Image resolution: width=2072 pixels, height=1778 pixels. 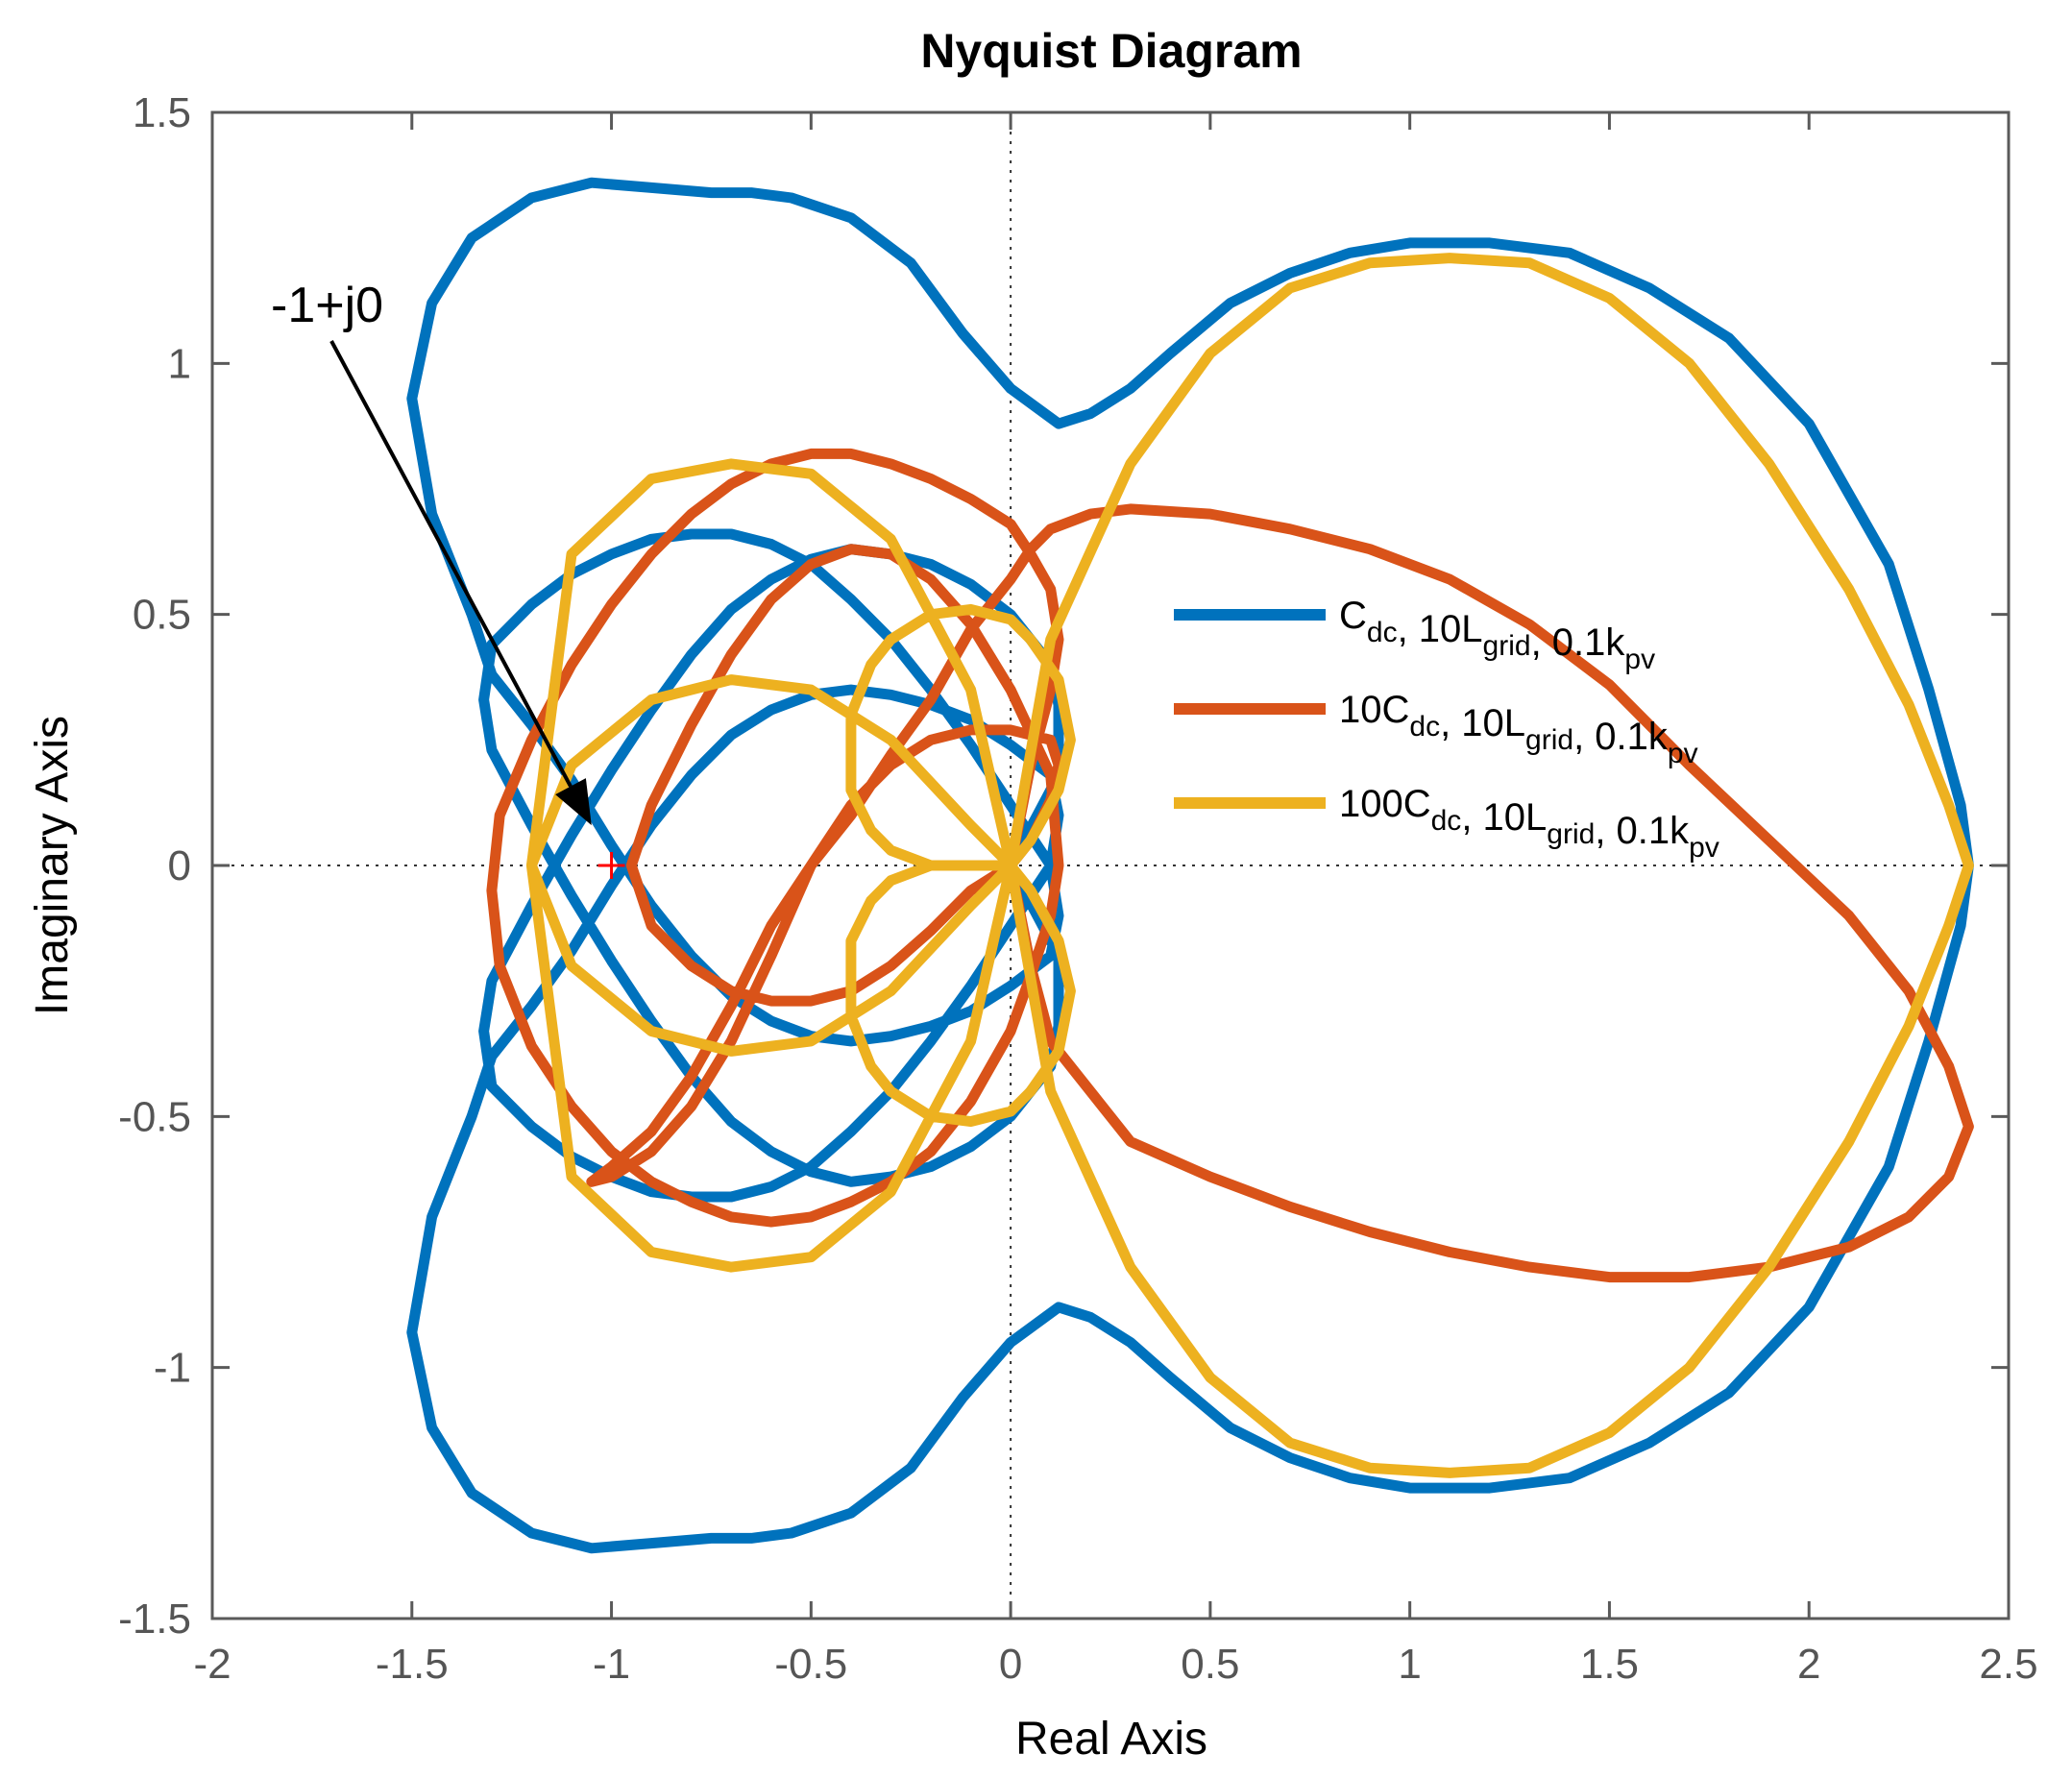 I want to click on chart-title: Nyquist Diagram, so click(x=1111, y=51).